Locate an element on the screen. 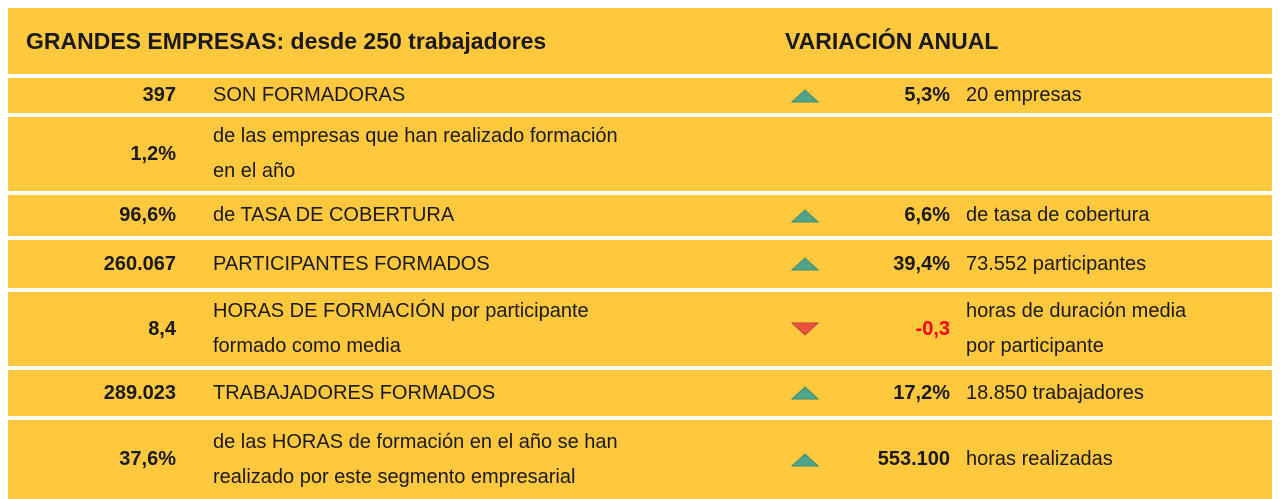  row-change-note: horas realizadas is located at coordinates (1039, 459).